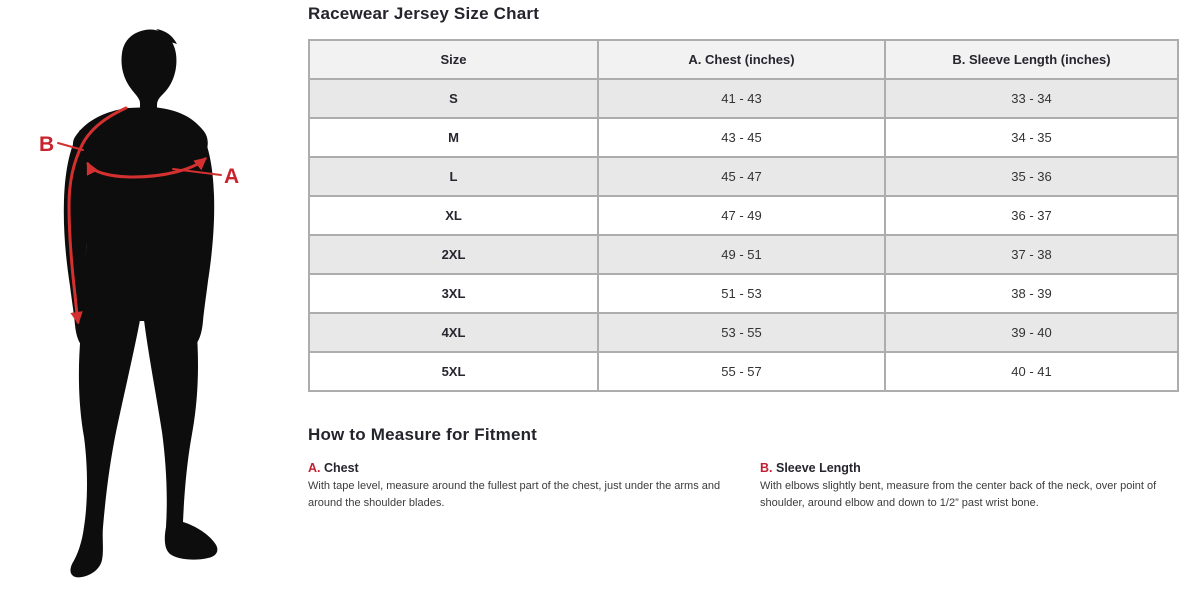  I want to click on chest-cell: 55 - 57, so click(741, 371).